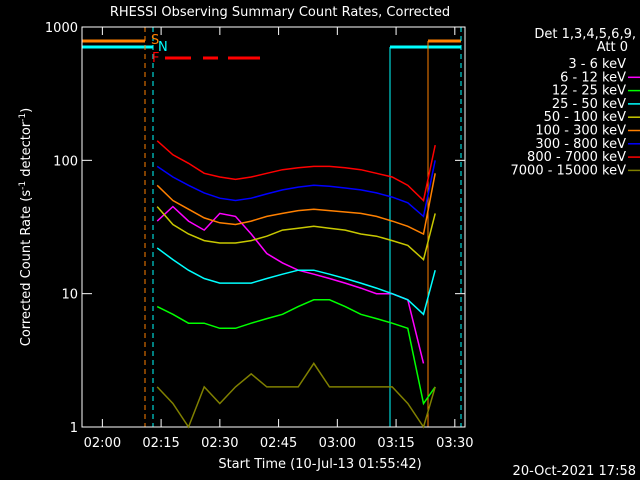 The height and width of the screenshot is (480, 640). I want to click on x-tick-label: 03:15, so click(395, 443).